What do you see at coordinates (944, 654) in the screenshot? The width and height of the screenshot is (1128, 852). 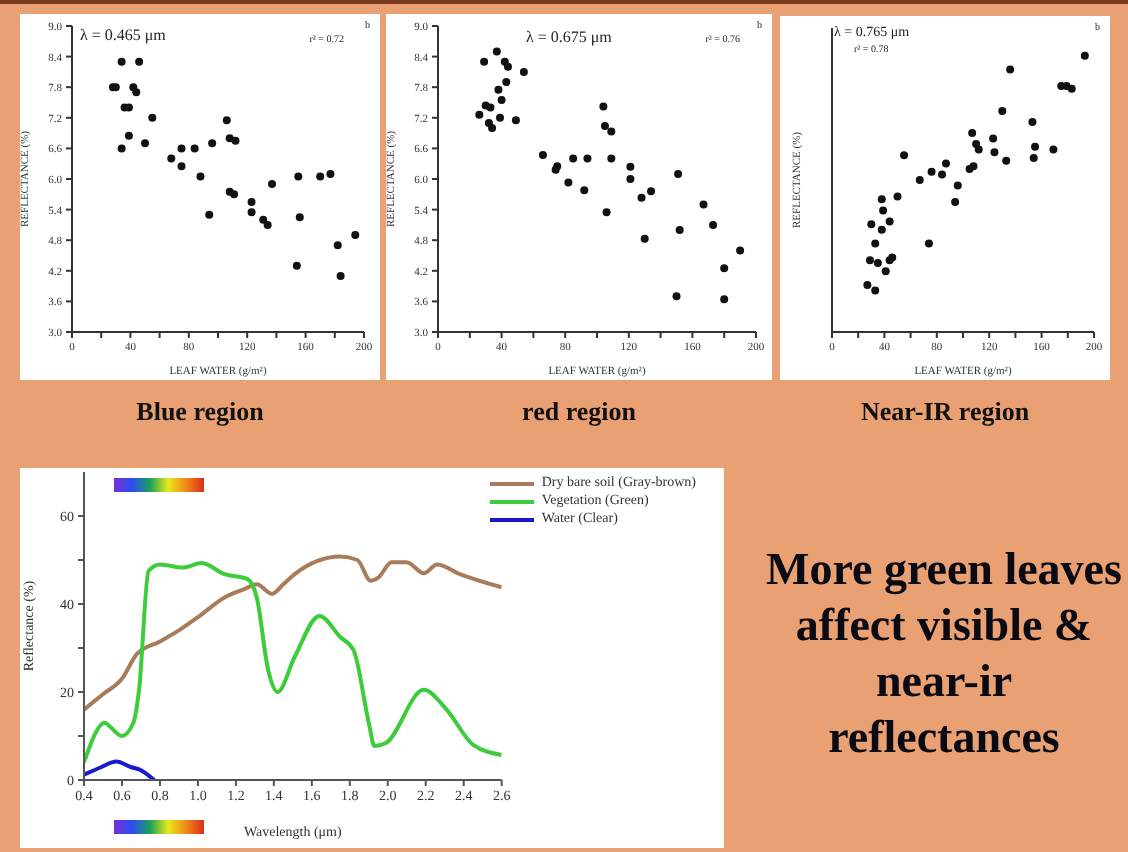 I see `text: More green leaves affect visible & near-ir reflectances` at bounding box center [944, 654].